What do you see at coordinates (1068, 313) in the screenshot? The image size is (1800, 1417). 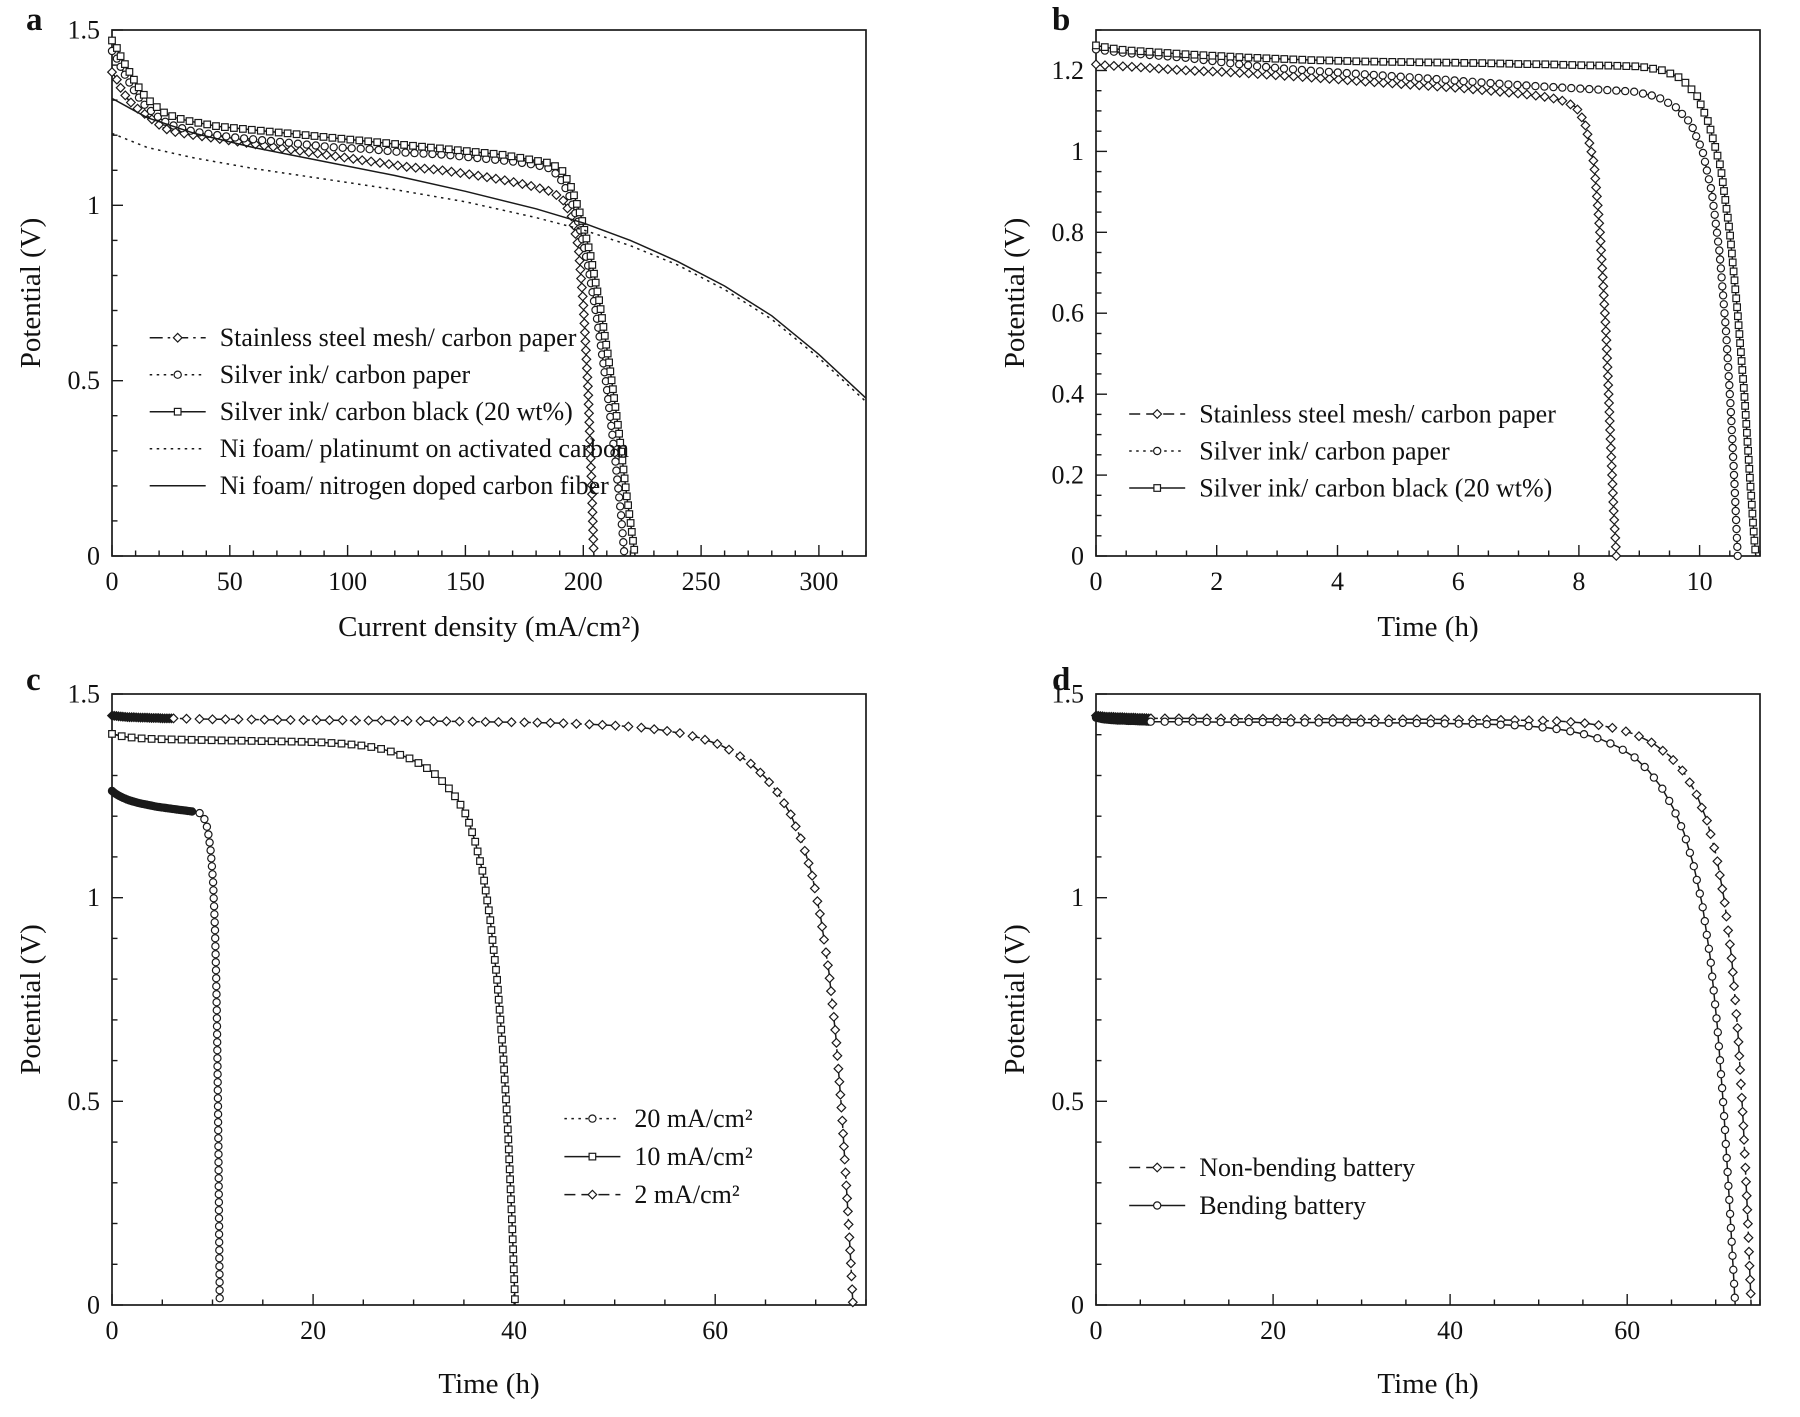 I see `svg-text: 0.6` at bounding box center [1068, 313].